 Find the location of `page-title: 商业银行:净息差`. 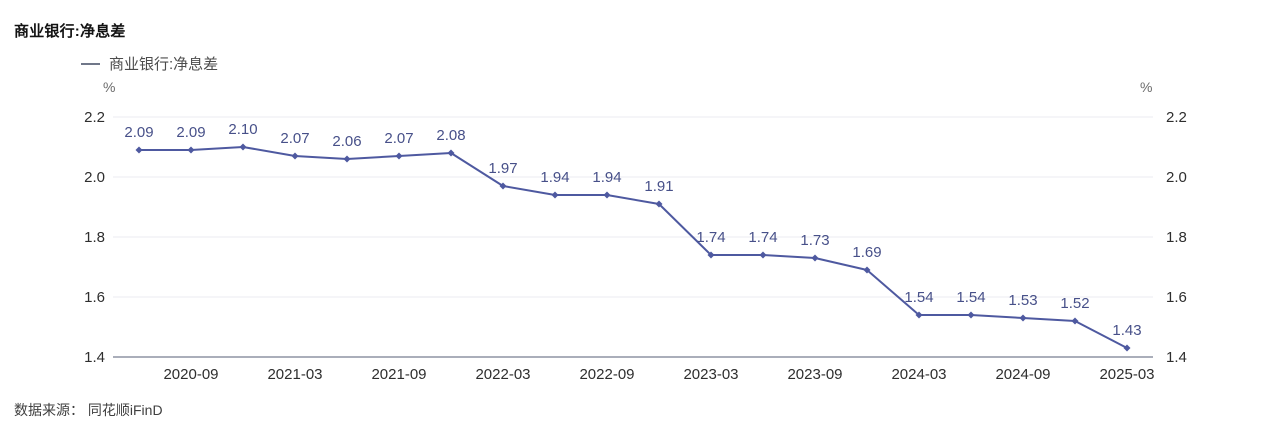

page-title: 商业银行:净息差 is located at coordinates (70, 31).